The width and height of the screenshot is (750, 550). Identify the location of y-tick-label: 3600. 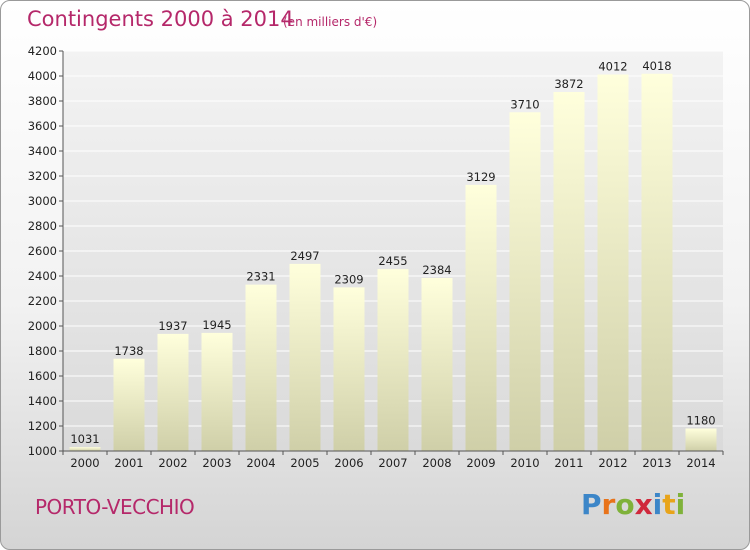
(42, 126).